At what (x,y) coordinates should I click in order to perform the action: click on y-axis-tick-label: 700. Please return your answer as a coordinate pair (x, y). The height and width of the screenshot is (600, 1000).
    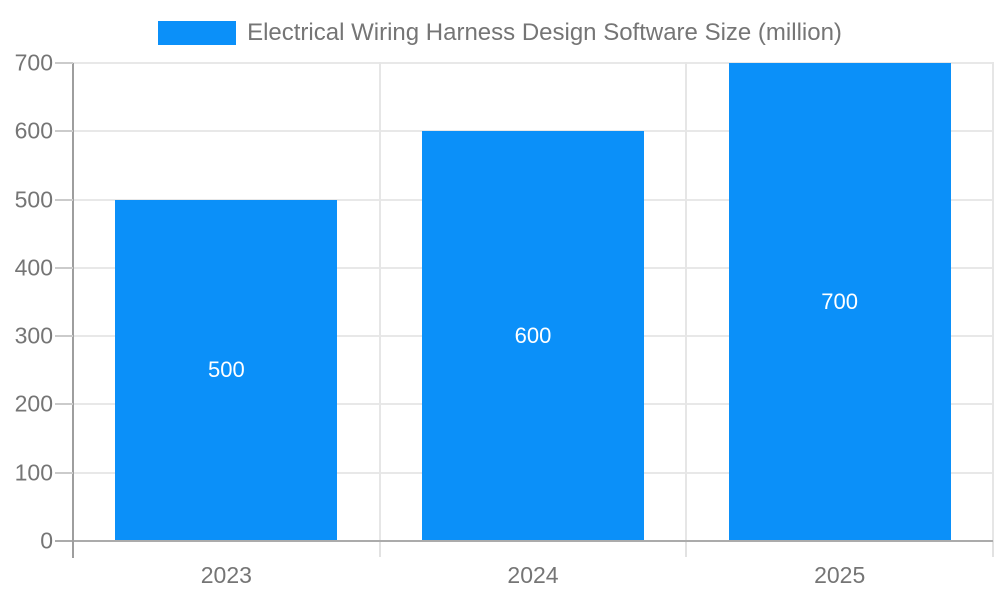
    Looking at the image, I should click on (33, 62).